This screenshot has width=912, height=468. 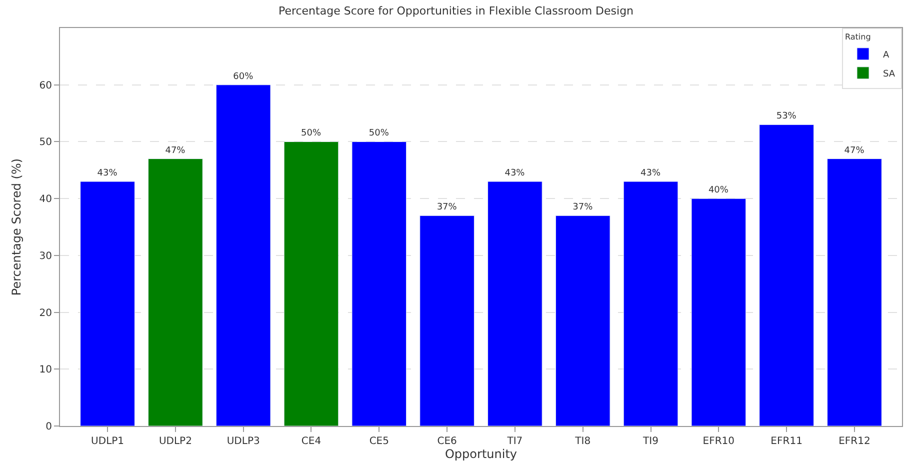 I want to click on x-tick-label: EFR12, so click(x=854, y=441).